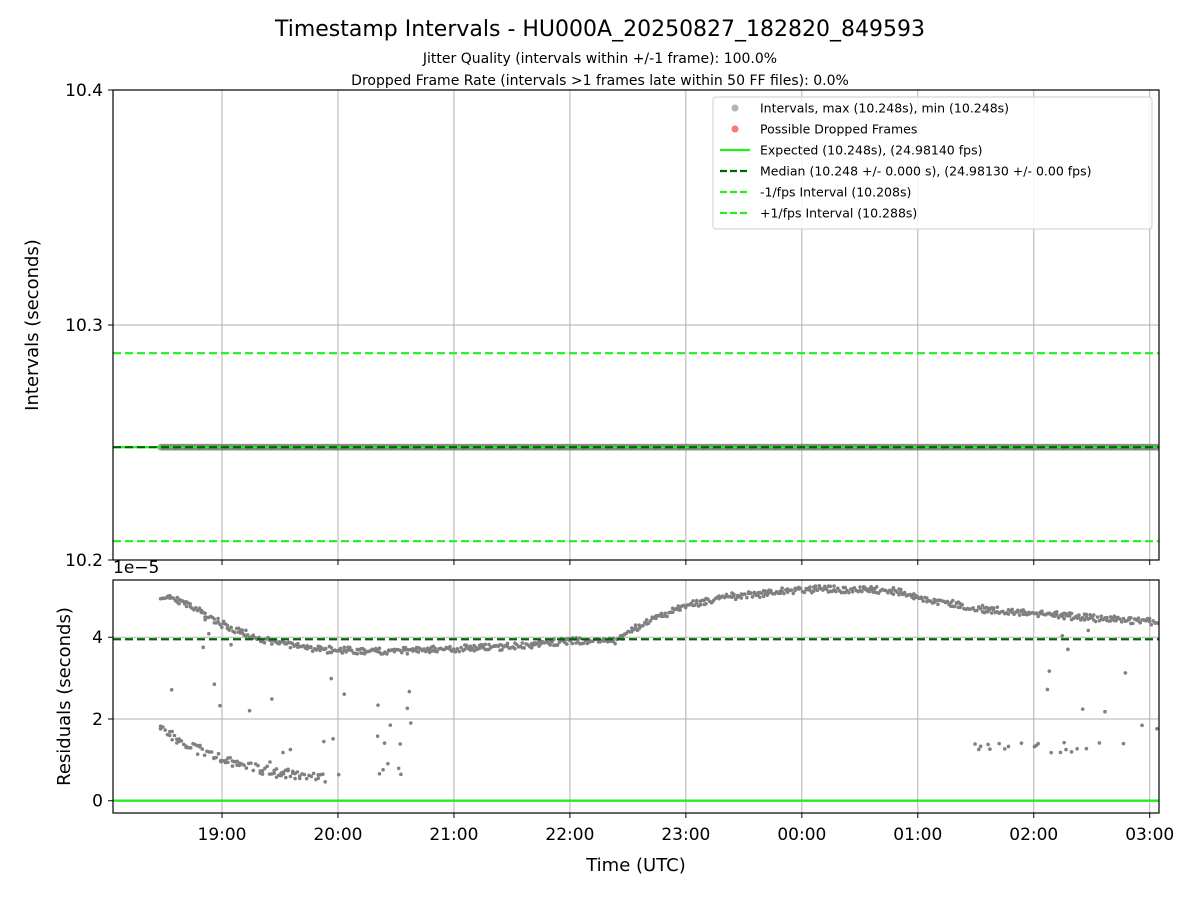 This screenshot has height=900, width=1200. I want to click on top-ytick-label: 10.4, so click(84, 91).